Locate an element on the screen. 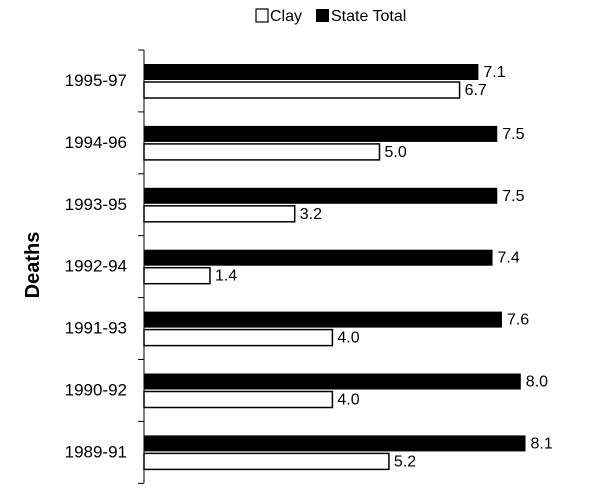 The width and height of the screenshot is (615, 490). y-tick-label: 1991-93 is located at coordinates (96, 328).